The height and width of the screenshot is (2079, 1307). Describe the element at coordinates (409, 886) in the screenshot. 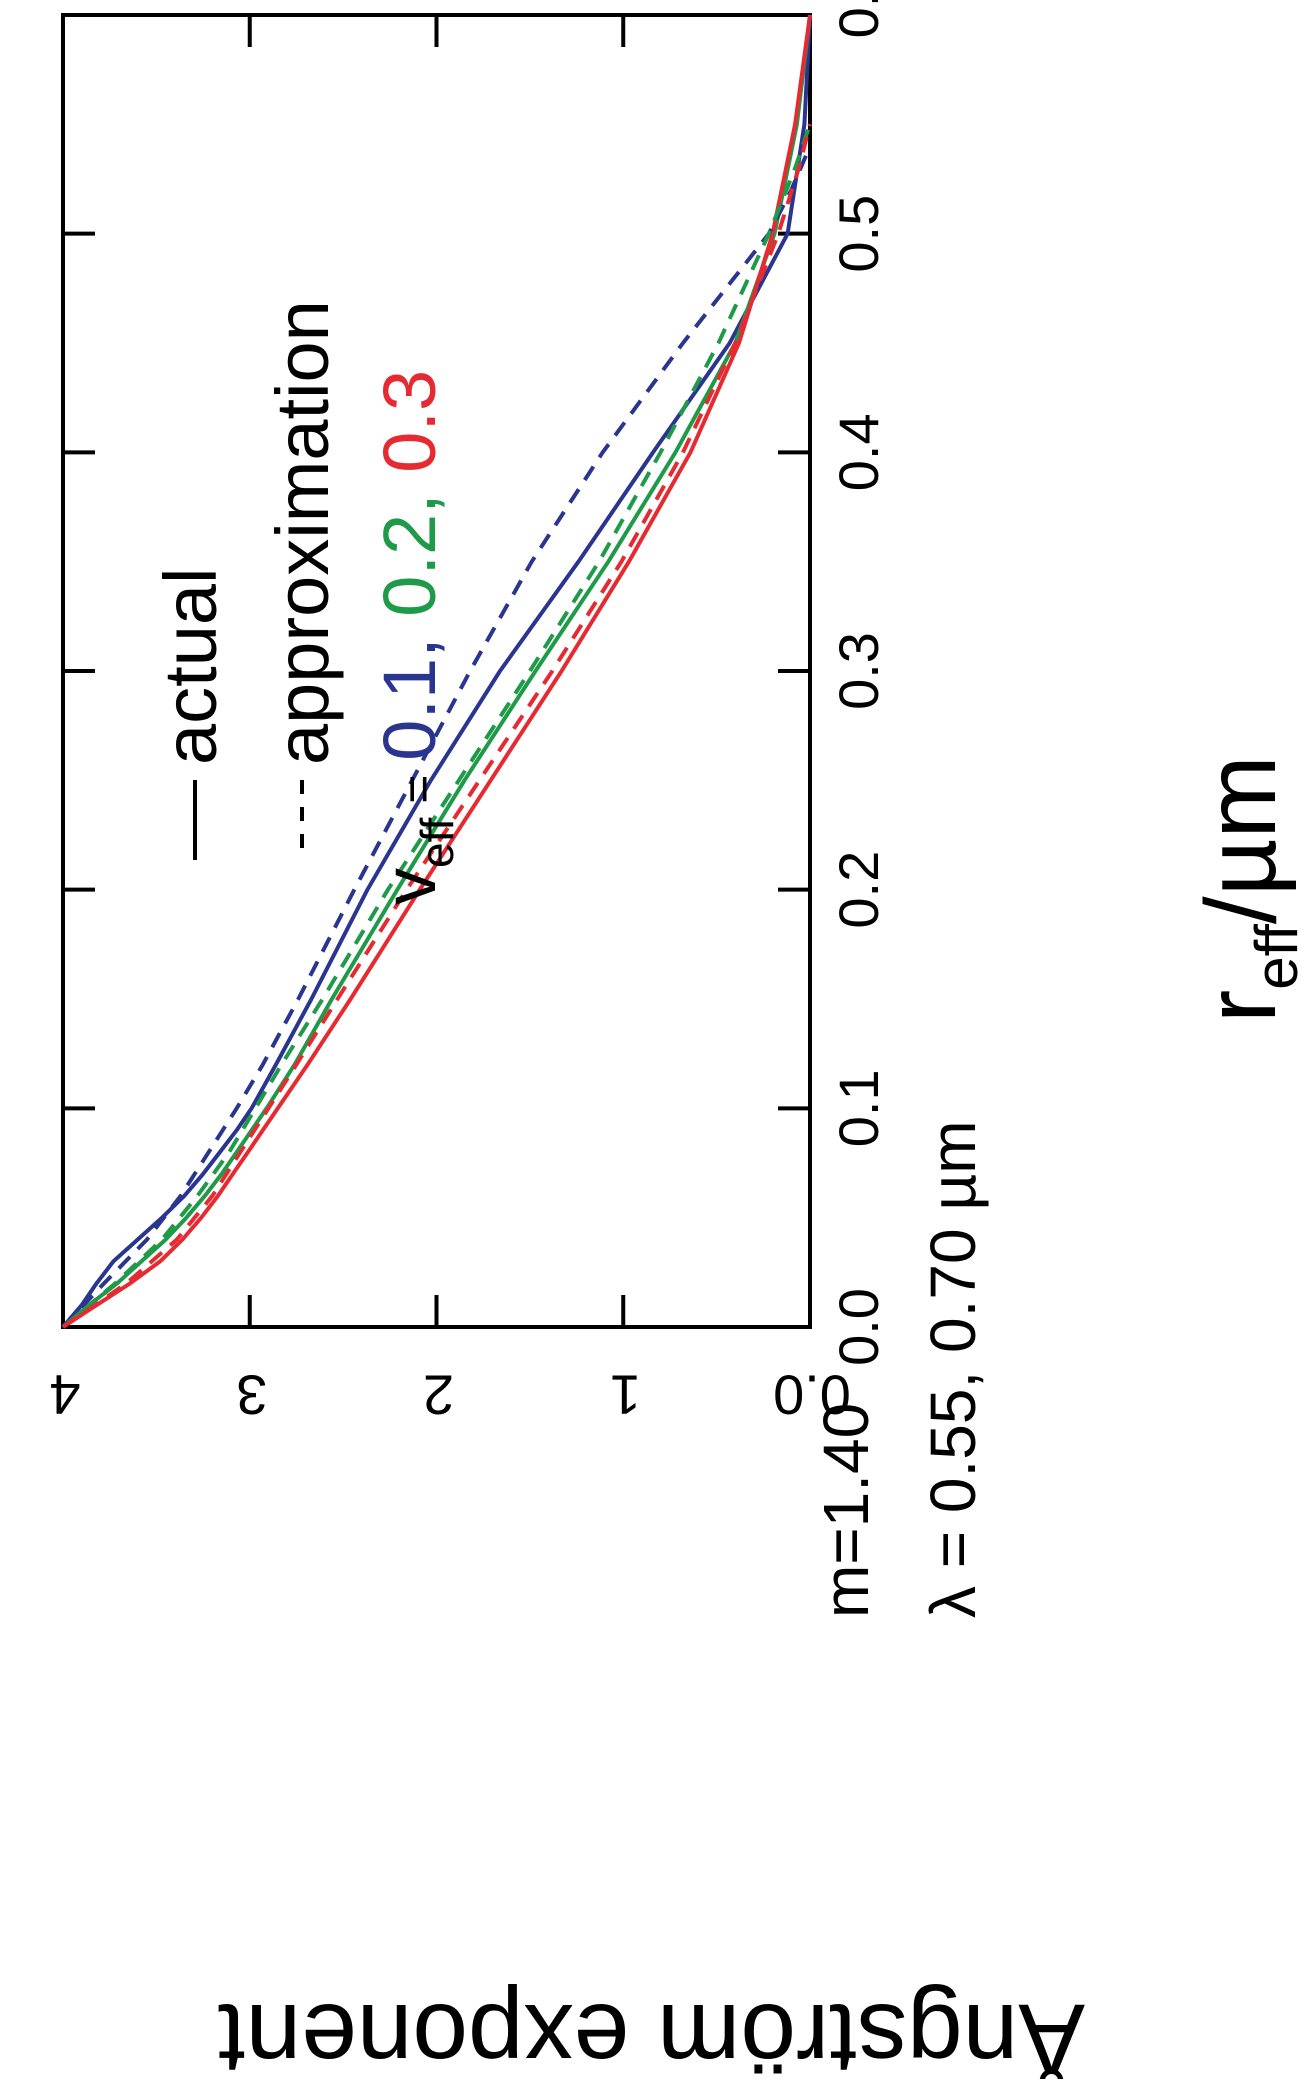

I see `veff-prefix: v` at that location.